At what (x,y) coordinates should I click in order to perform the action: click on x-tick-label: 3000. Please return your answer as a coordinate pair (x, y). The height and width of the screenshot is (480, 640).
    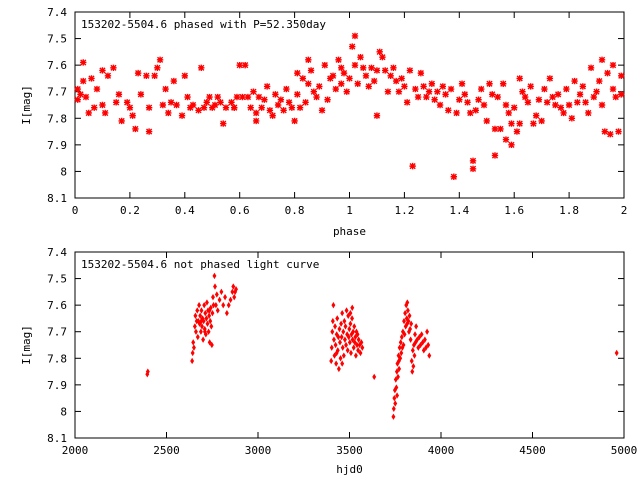
    Looking at the image, I should click on (258, 450).